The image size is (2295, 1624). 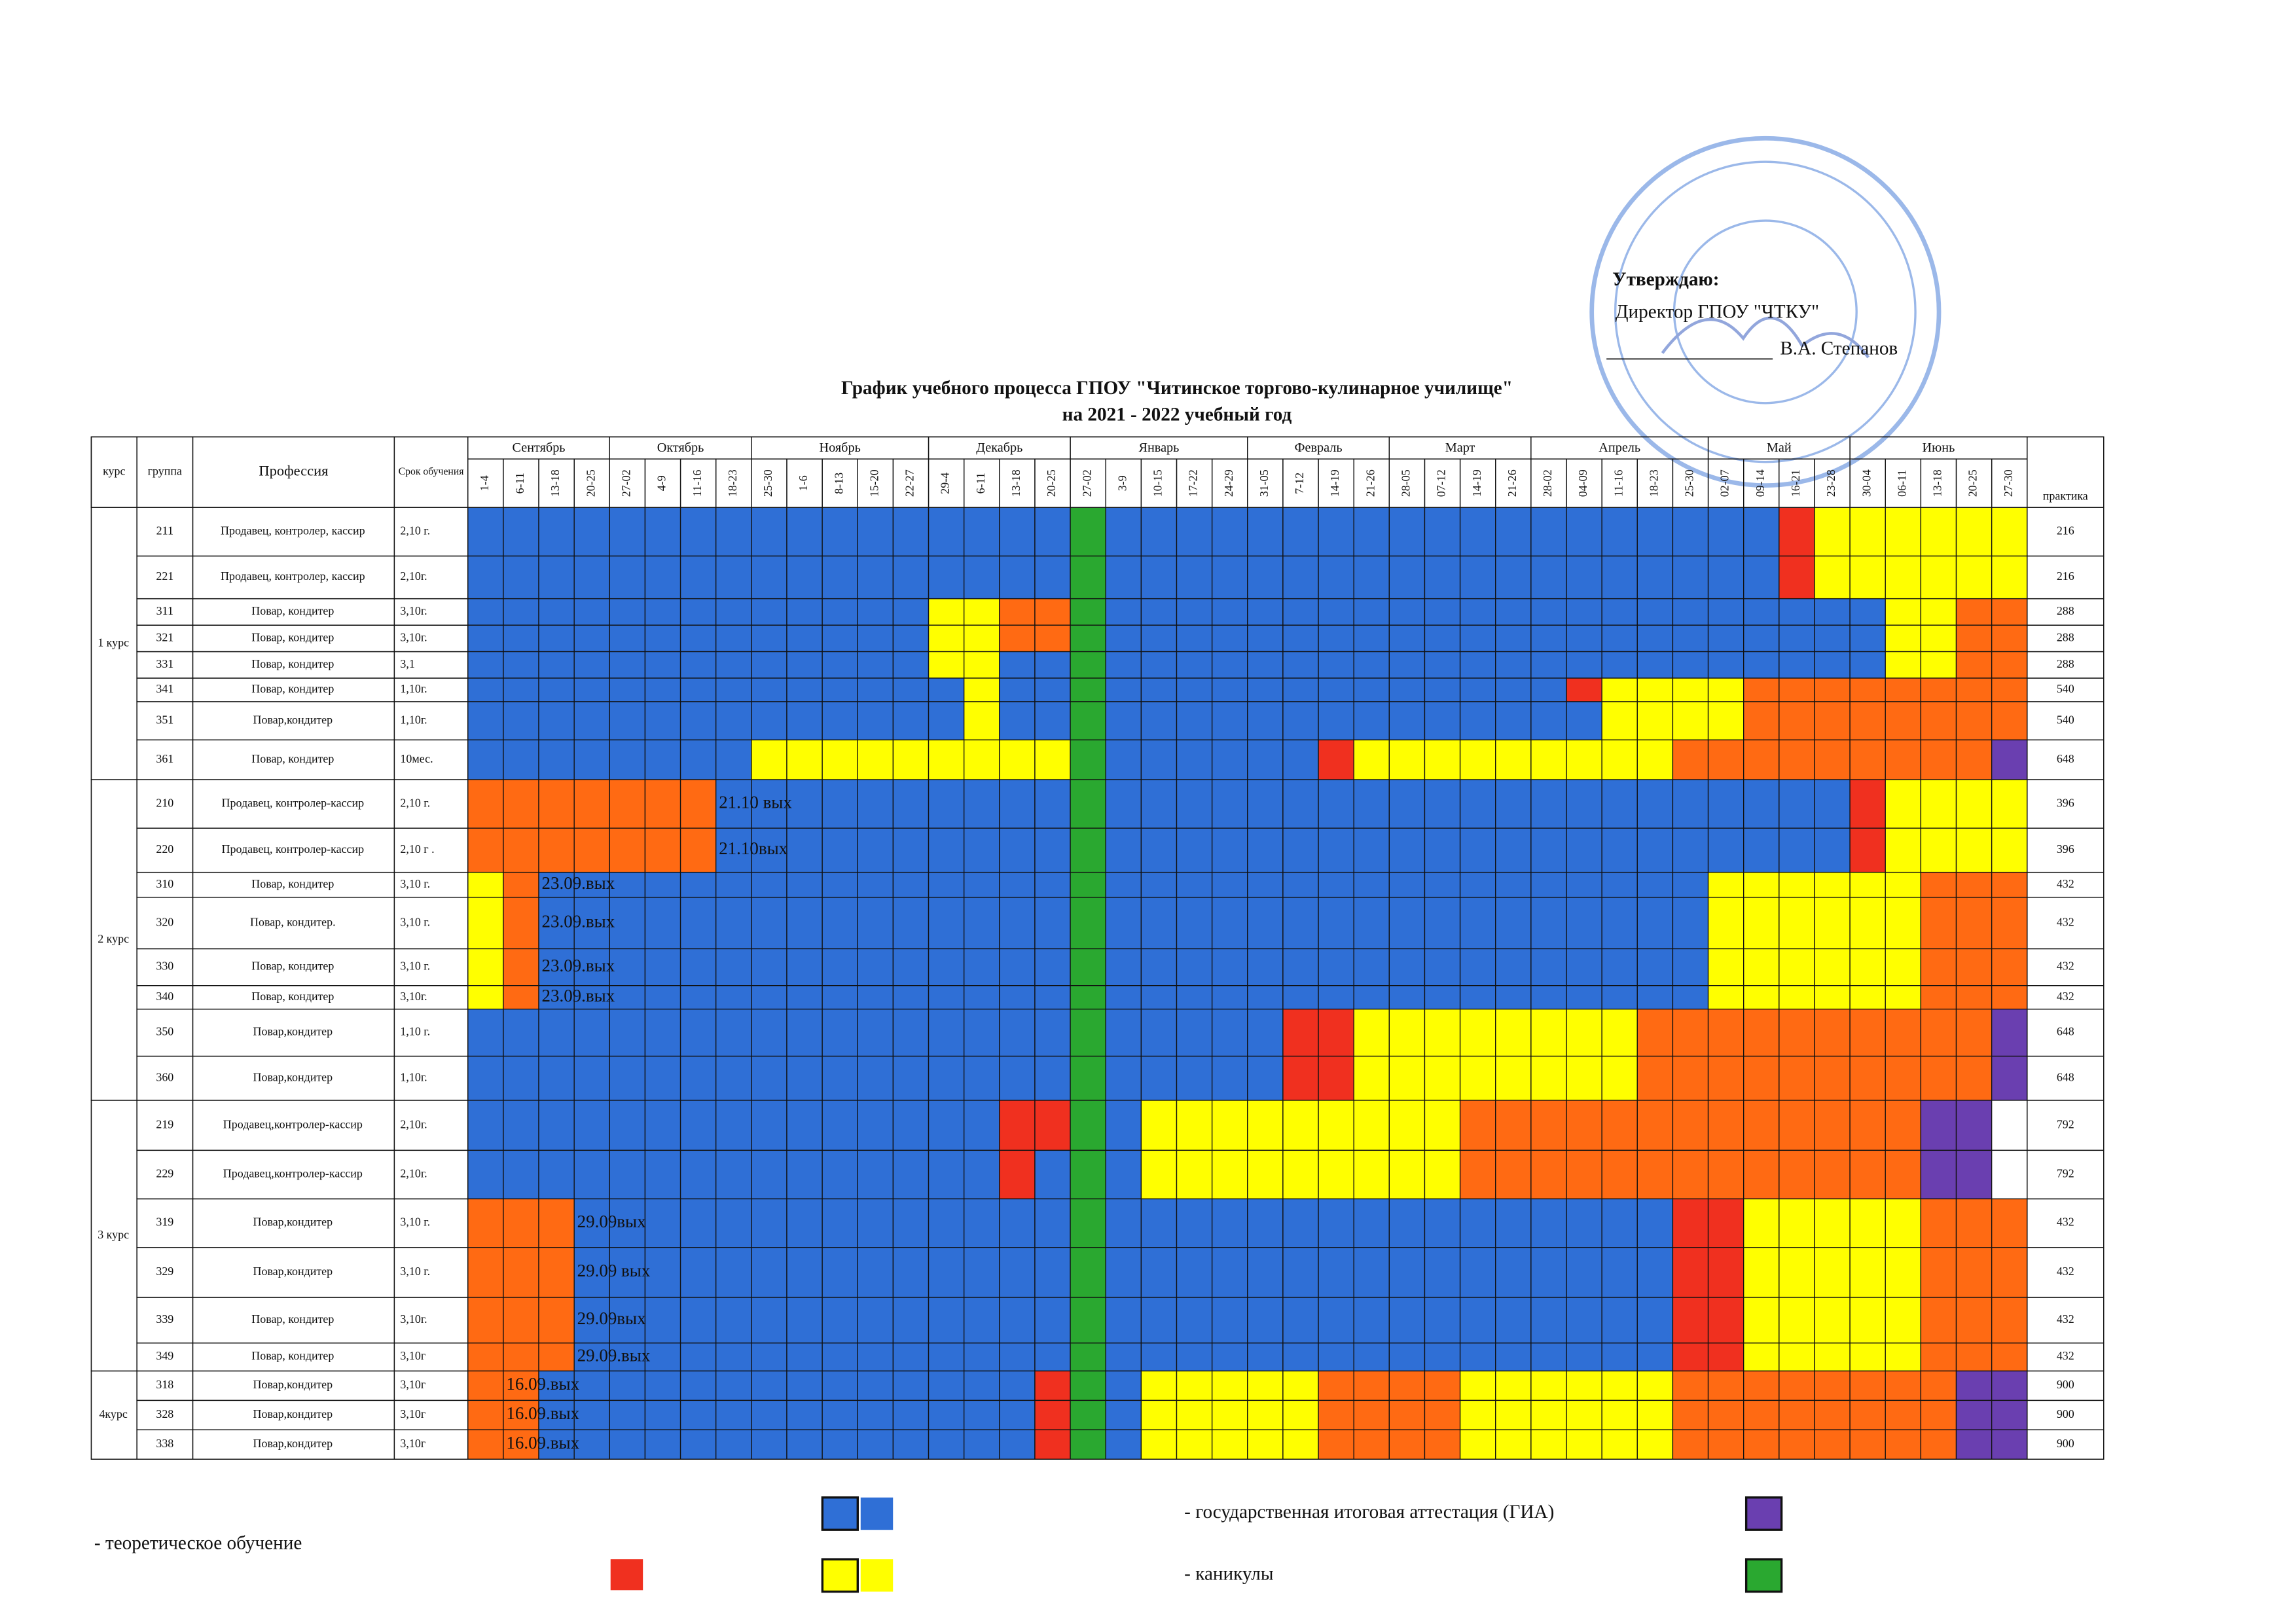 What do you see at coordinates (164, 719) in the screenshot?
I see `group: 351` at bounding box center [164, 719].